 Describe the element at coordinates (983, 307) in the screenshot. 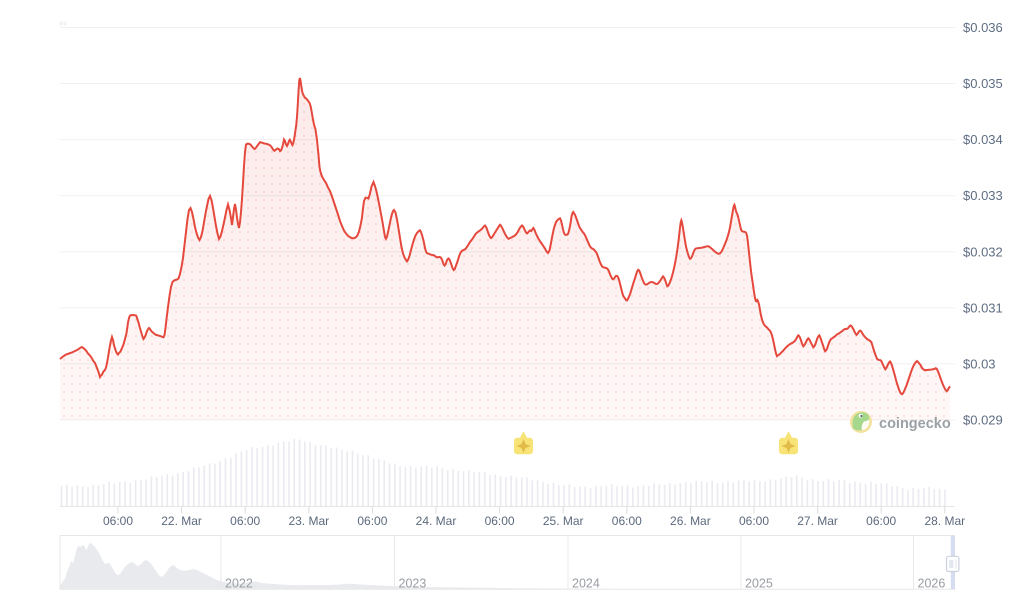

I see `svg-text: $0.031` at that location.